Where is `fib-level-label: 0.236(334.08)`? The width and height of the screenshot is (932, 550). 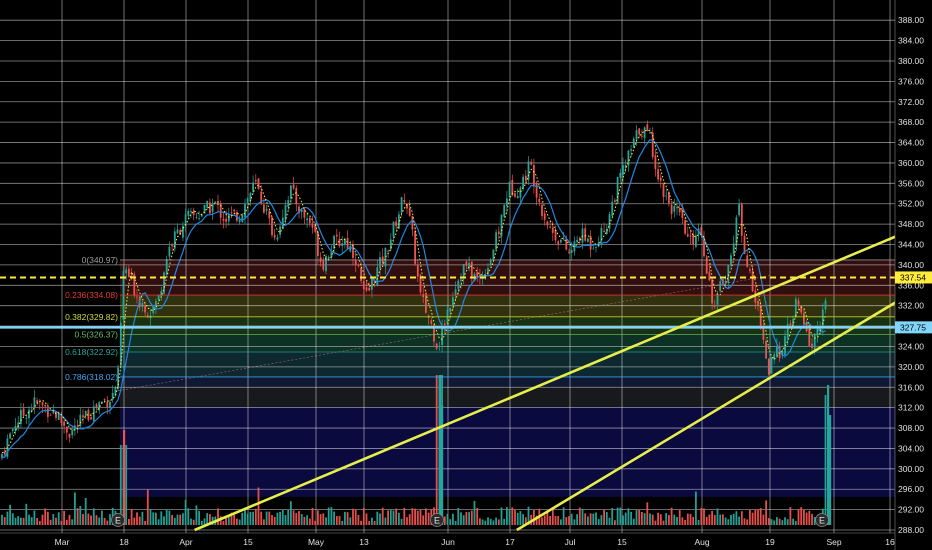
fib-level-label: 0.236(334.08) is located at coordinates (91, 295).